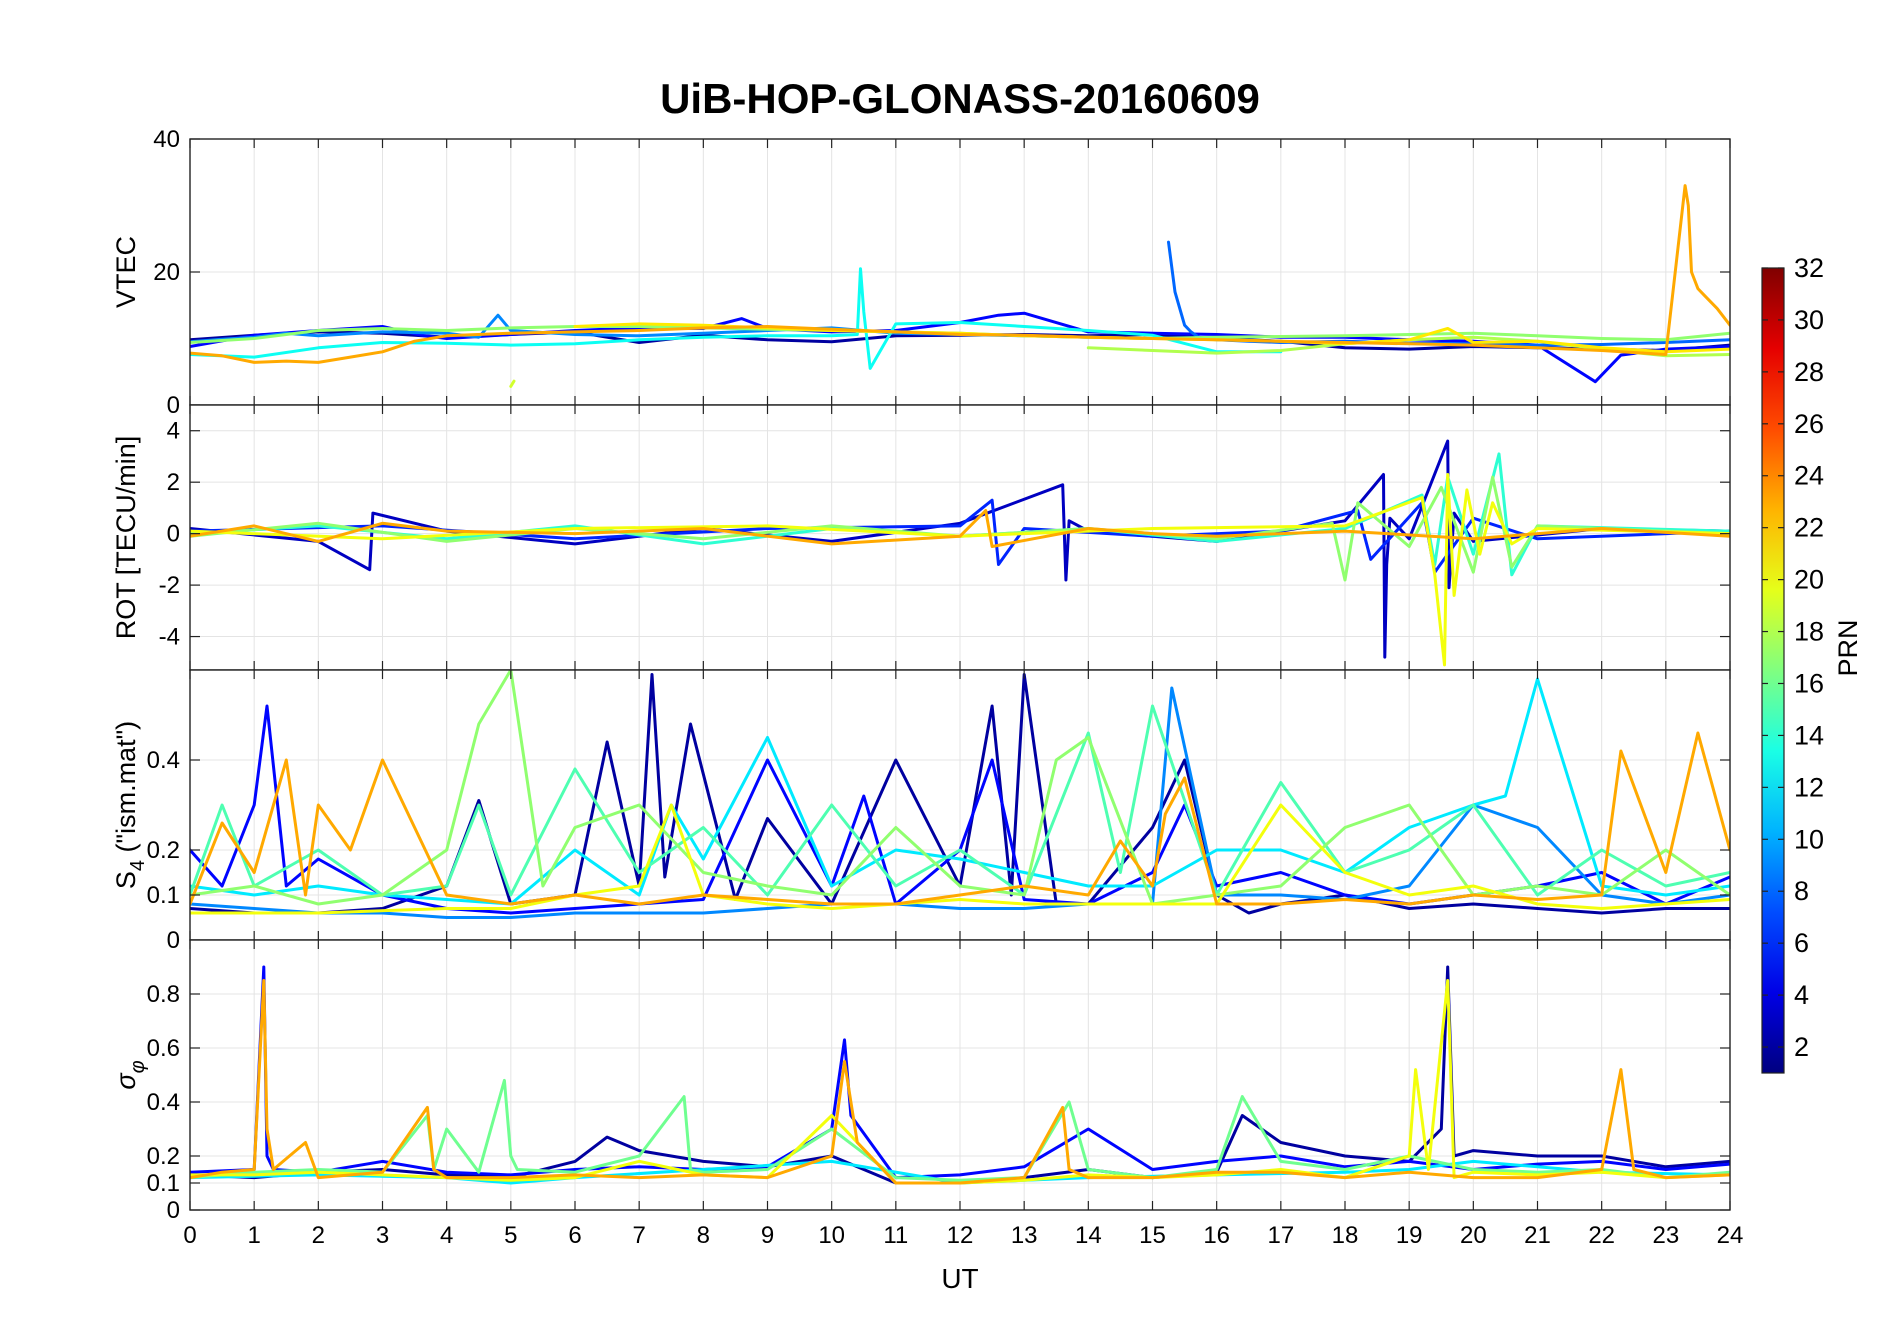 The image size is (1902, 1330). Describe the element at coordinates (130, 1074) in the screenshot. I see `y-axis-label: σφ` at that location.